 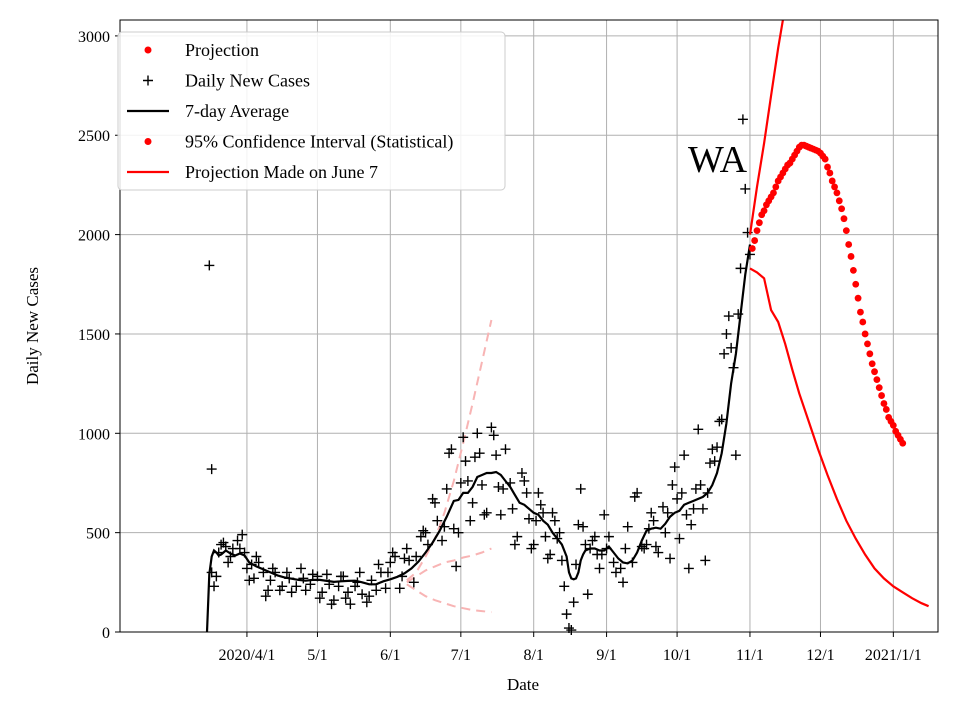 I want to click on x-axis-label: Date, so click(x=523, y=684).